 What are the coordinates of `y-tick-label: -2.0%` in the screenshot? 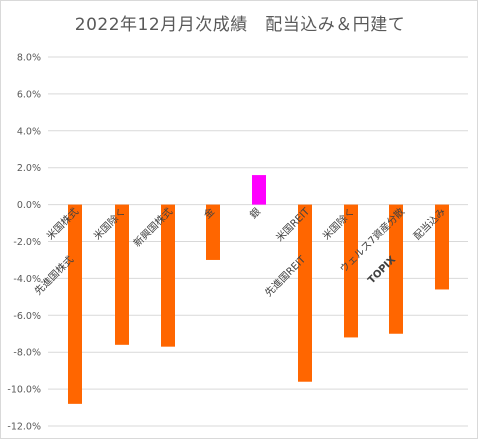 It's located at (27, 242).